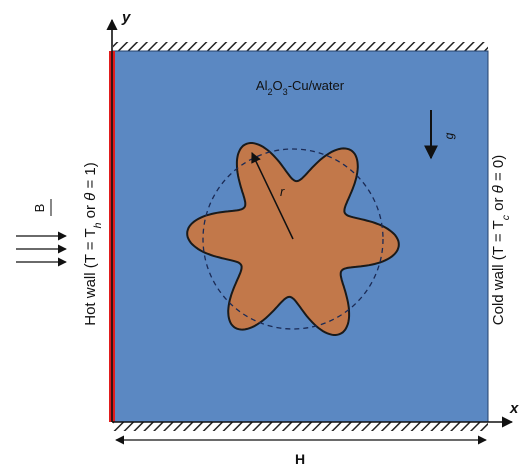 The image size is (519, 472). Describe the element at coordinates (93, 244) in the screenshot. I see `hot-wall-label: Hot wall (T = Th or θ = 1)` at that location.